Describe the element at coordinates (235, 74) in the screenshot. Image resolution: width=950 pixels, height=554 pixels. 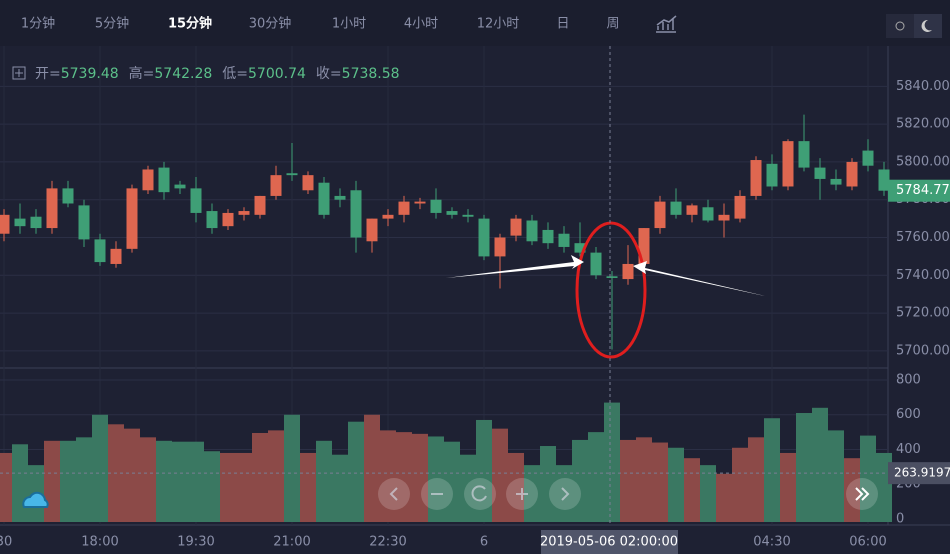
I see `ohlc-label: 低=` at that location.